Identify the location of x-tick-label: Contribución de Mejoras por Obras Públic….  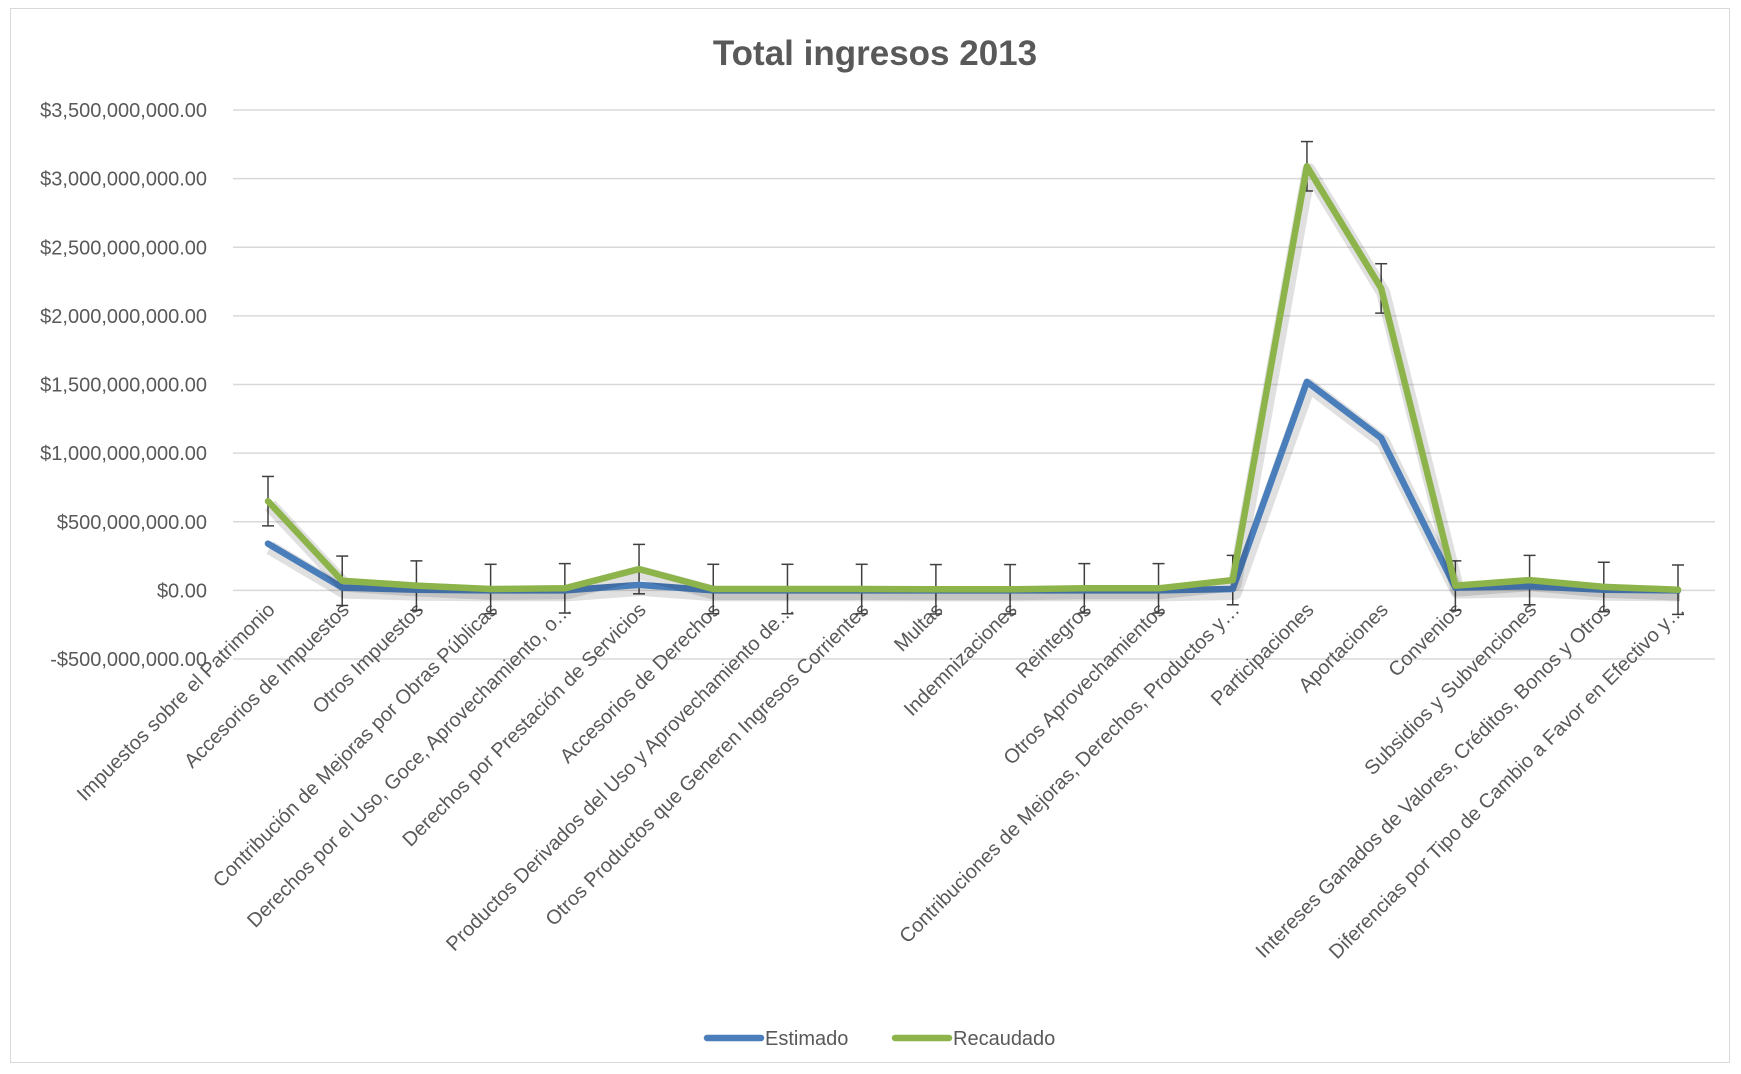
(355, 745).